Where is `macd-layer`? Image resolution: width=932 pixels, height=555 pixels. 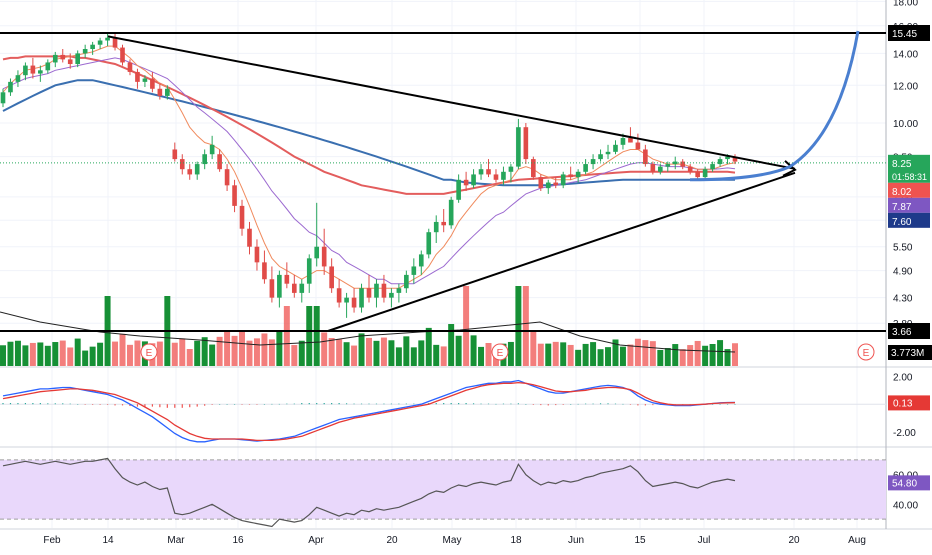 macd-layer is located at coordinates (443, 411).